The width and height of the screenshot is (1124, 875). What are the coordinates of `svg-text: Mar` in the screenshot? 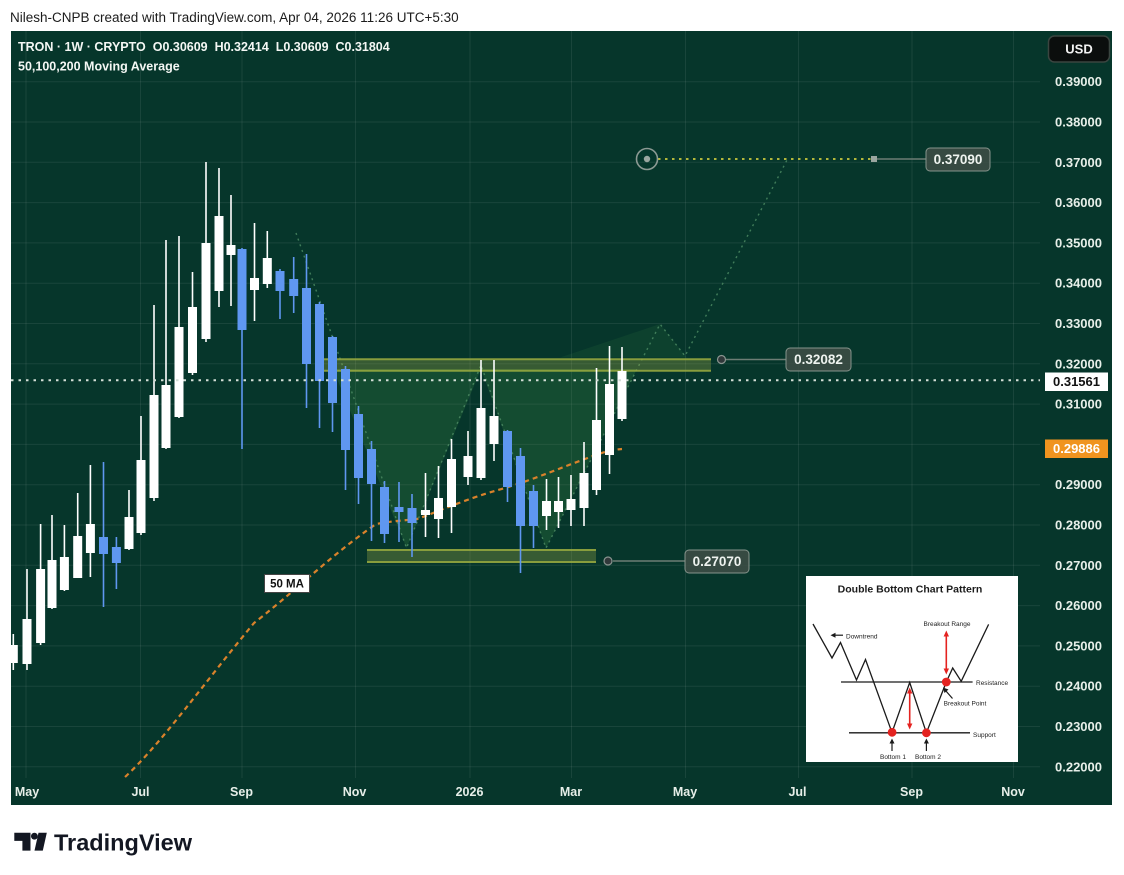 It's located at (571, 792).